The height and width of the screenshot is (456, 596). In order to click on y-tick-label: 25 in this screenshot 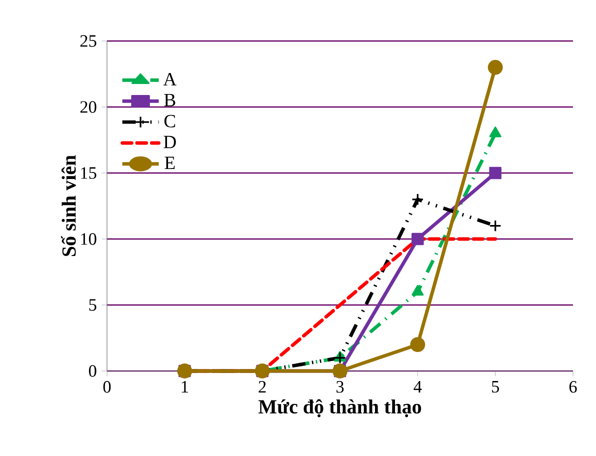, I will do `click(88, 41)`.